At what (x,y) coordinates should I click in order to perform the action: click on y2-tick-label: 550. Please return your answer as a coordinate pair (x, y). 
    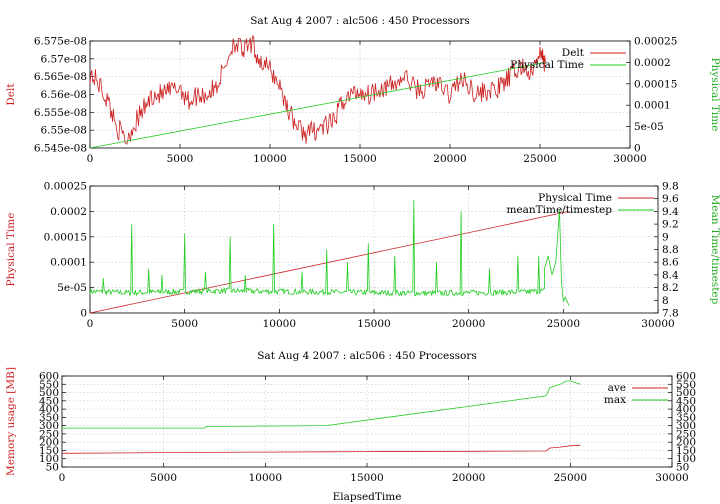
    Looking at the image, I should click on (686, 385).